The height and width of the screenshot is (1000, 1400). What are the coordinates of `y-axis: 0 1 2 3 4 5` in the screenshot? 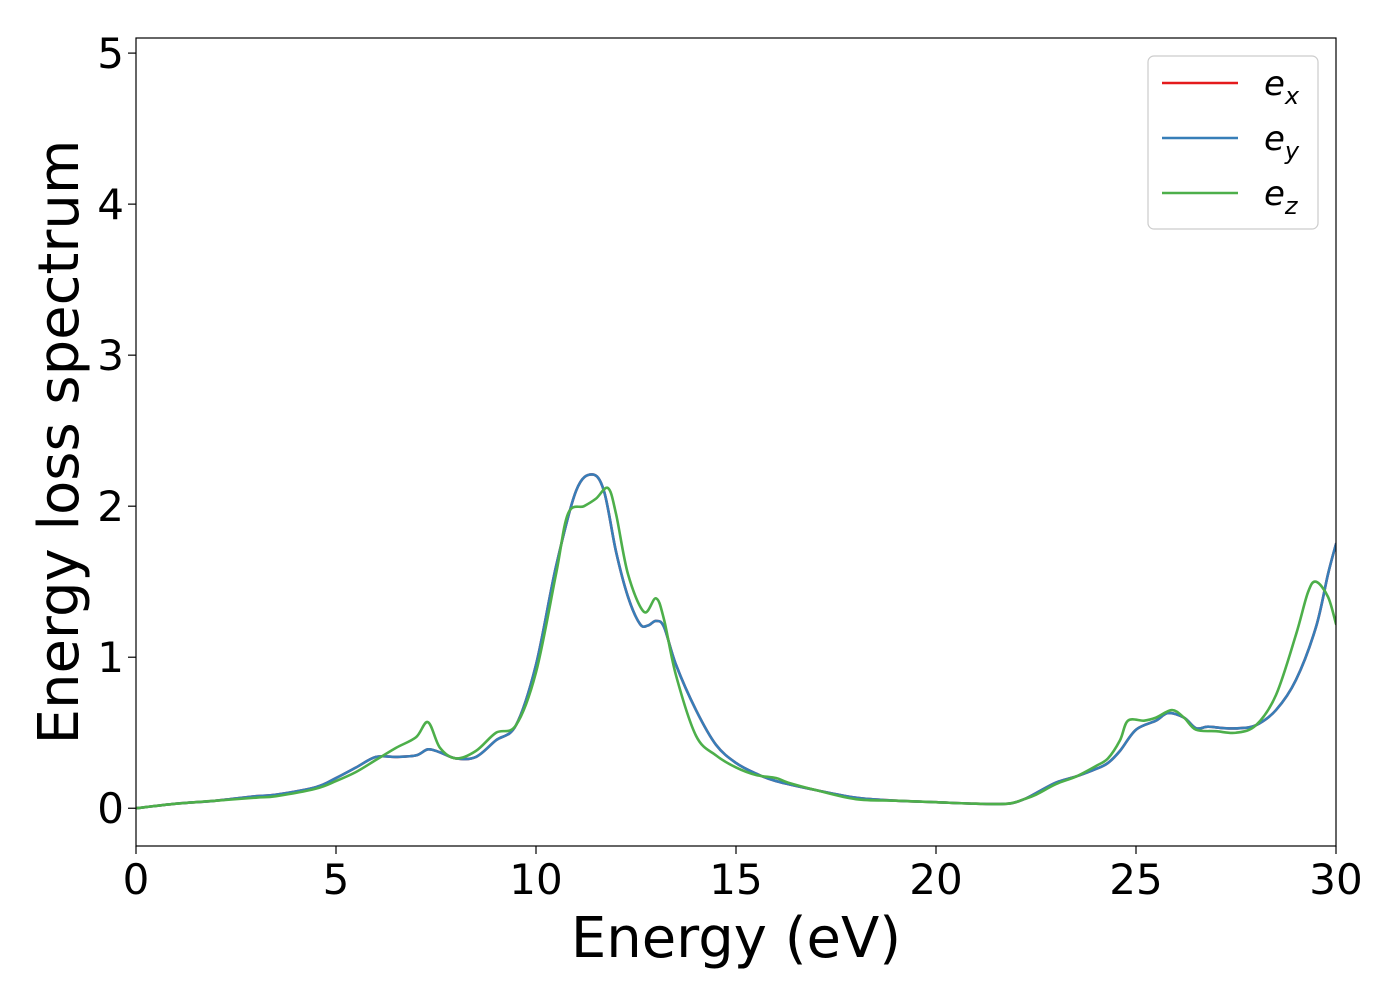 It's located at (116, 431).